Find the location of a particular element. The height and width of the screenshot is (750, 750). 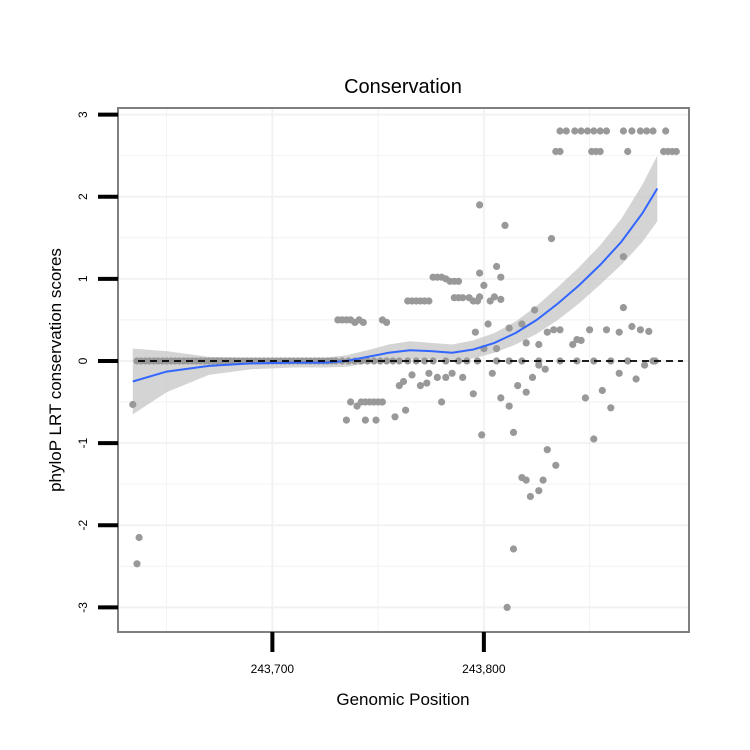

y-tick-label: 2 is located at coordinates (83, 196).